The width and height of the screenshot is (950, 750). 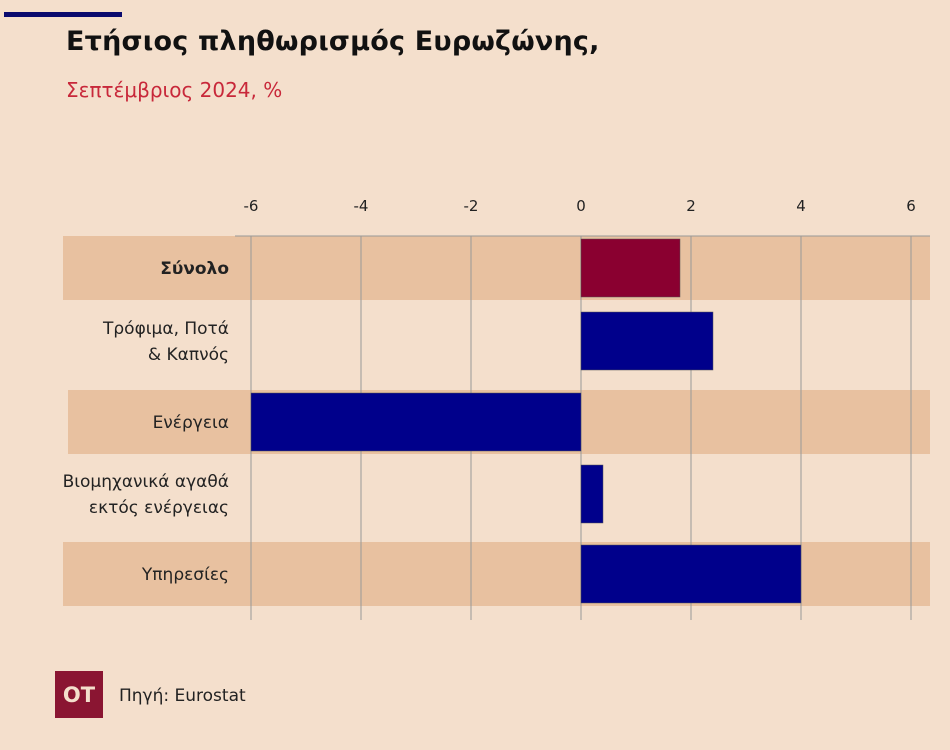 What do you see at coordinates (471, 206) in the screenshot?
I see `tick-label: -2` at bounding box center [471, 206].